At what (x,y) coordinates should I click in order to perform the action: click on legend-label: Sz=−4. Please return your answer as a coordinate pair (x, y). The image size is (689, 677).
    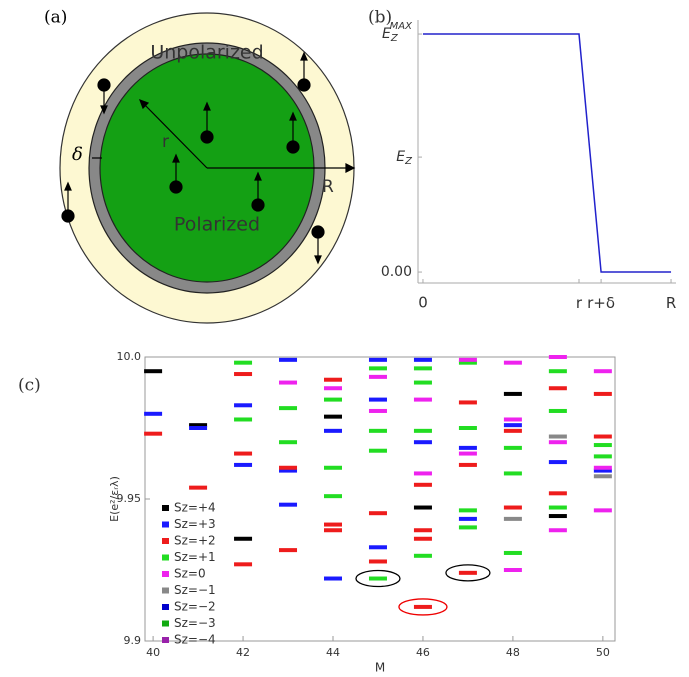
    Looking at the image, I should click on (195, 640).